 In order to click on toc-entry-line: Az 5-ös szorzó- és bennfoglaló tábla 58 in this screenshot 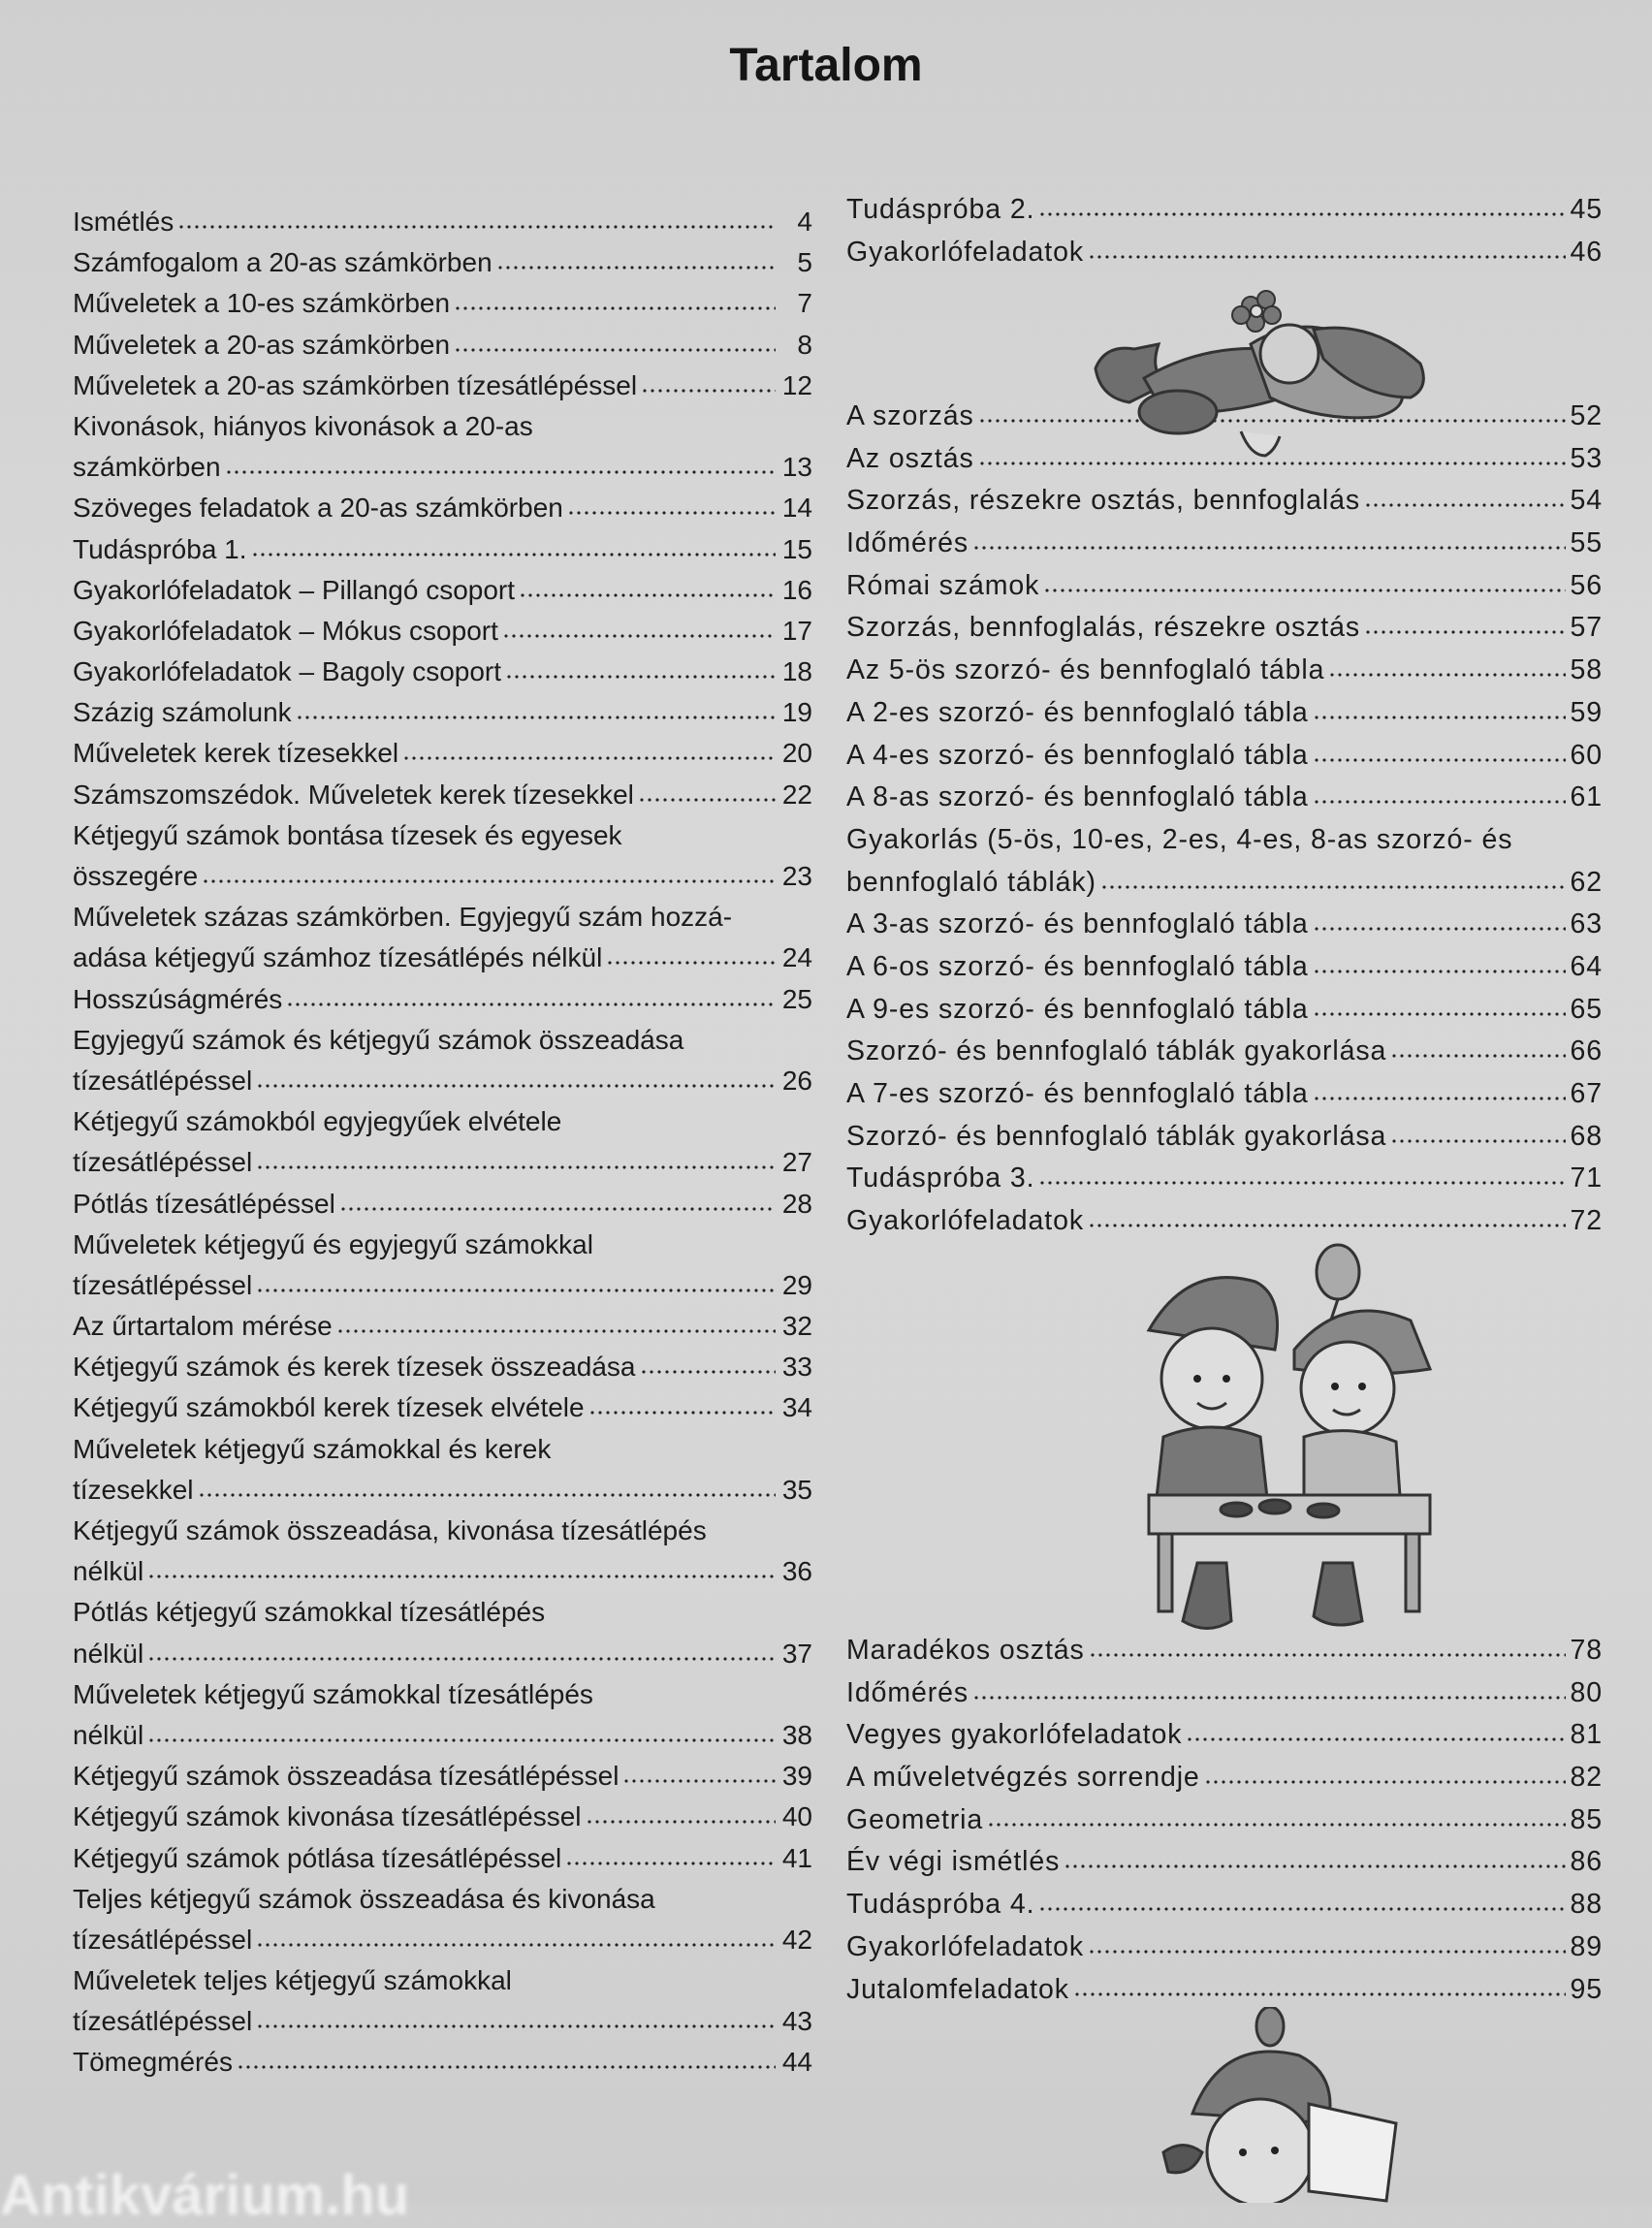, I will do `click(1224, 671)`.